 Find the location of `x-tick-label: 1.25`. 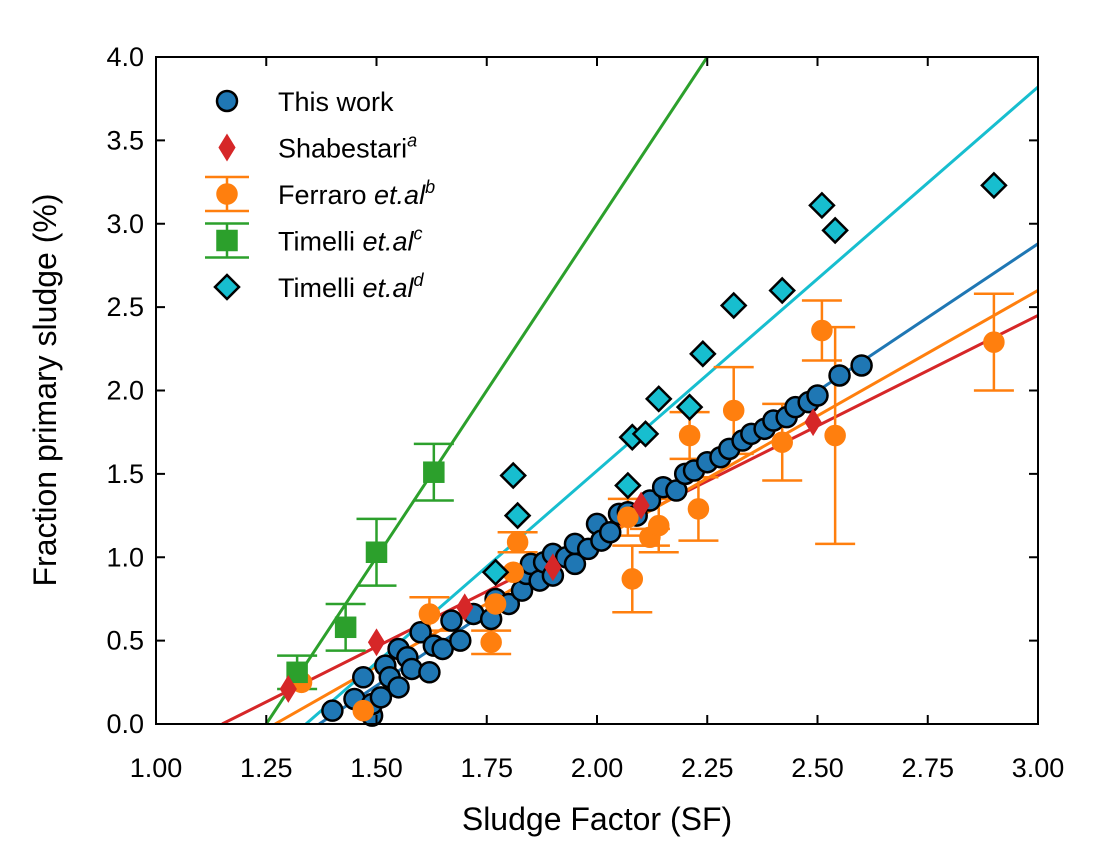

x-tick-label: 1.25 is located at coordinates (266, 768).